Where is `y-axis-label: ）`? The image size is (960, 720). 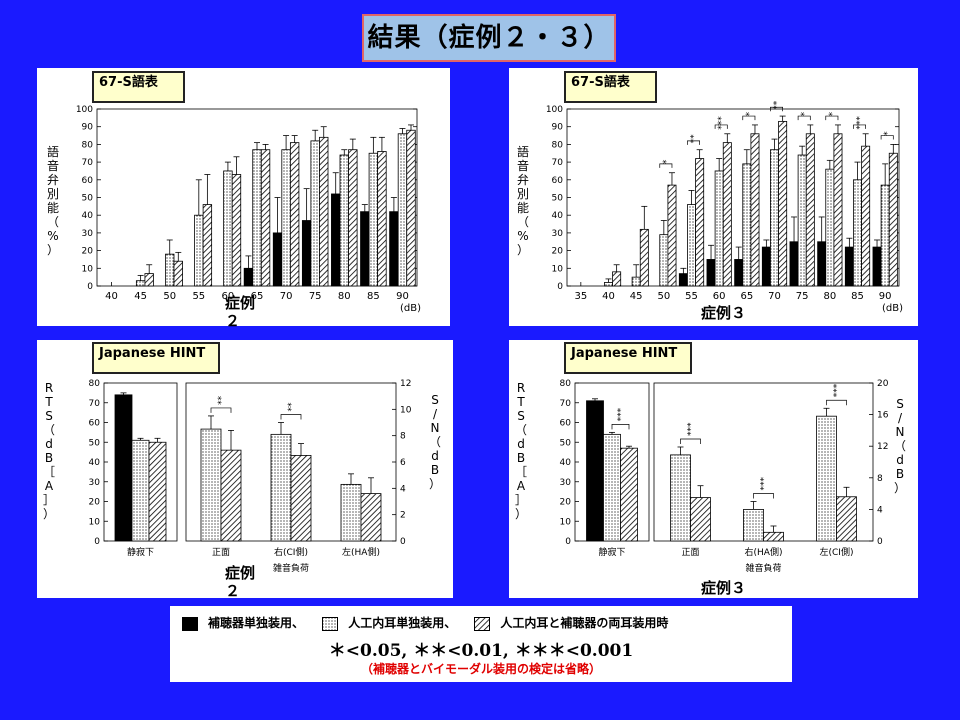
y-axis-label: ） is located at coordinates (53, 250).